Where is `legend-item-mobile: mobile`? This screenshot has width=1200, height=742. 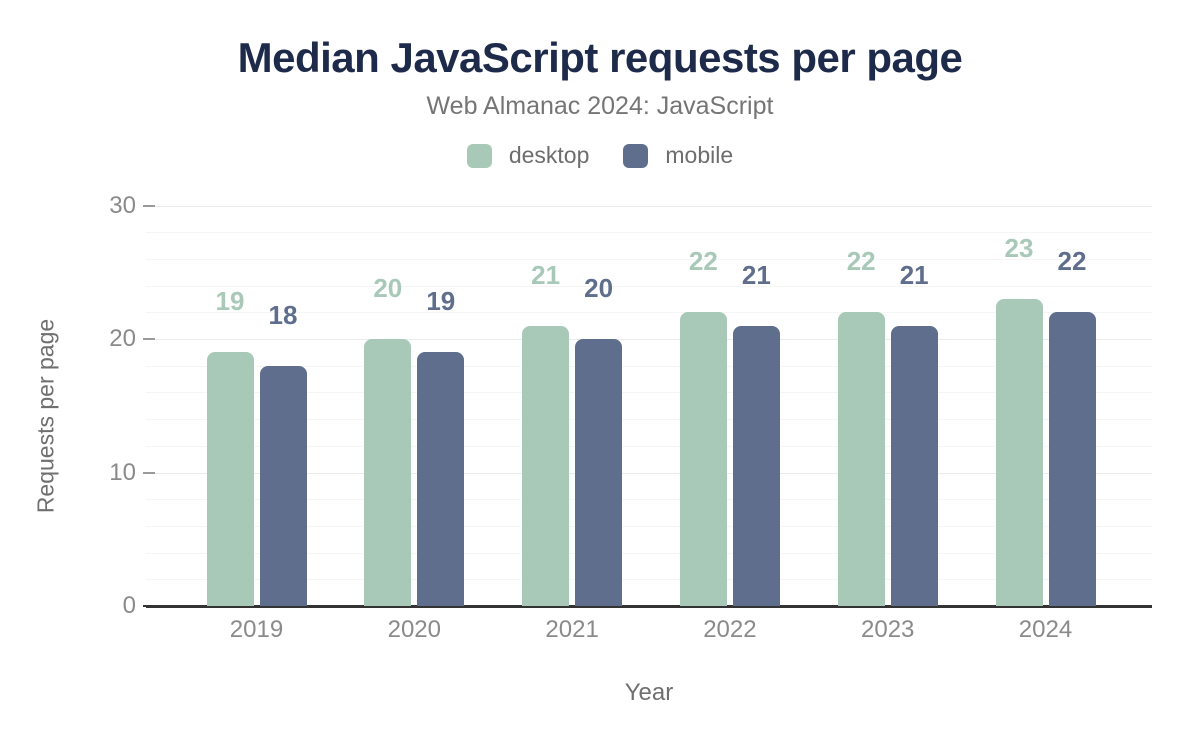 legend-item-mobile: mobile is located at coordinates (678, 155).